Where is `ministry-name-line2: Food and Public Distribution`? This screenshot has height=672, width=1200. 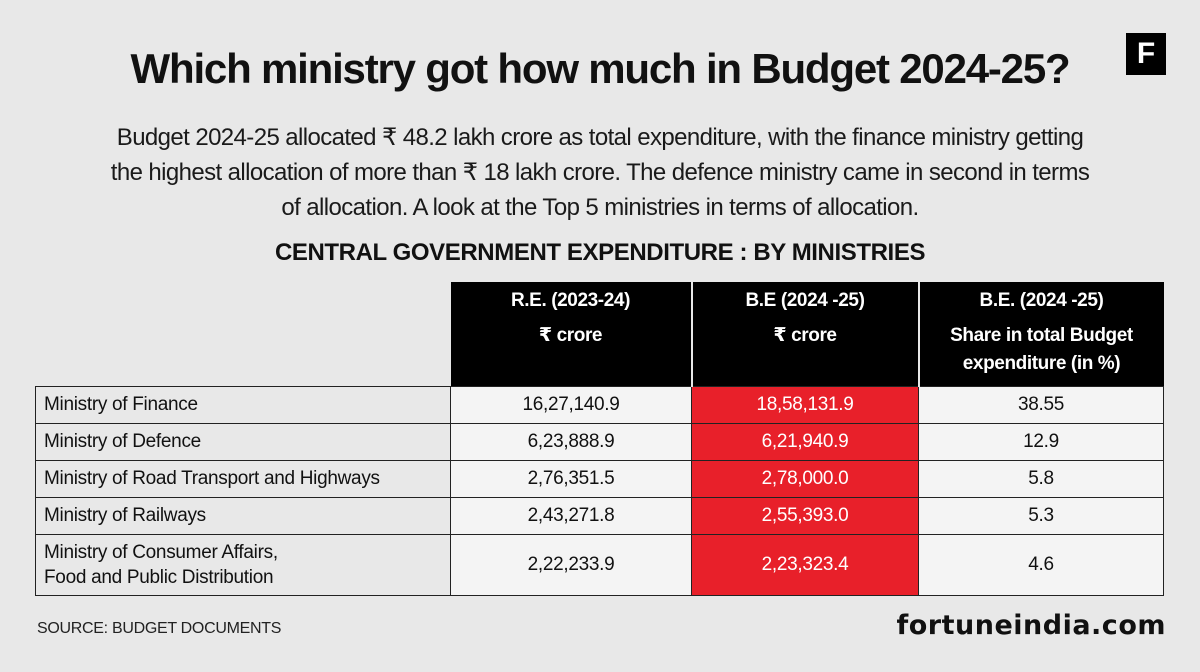
ministry-name-line2: Food and Public Distribution is located at coordinates (159, 577).